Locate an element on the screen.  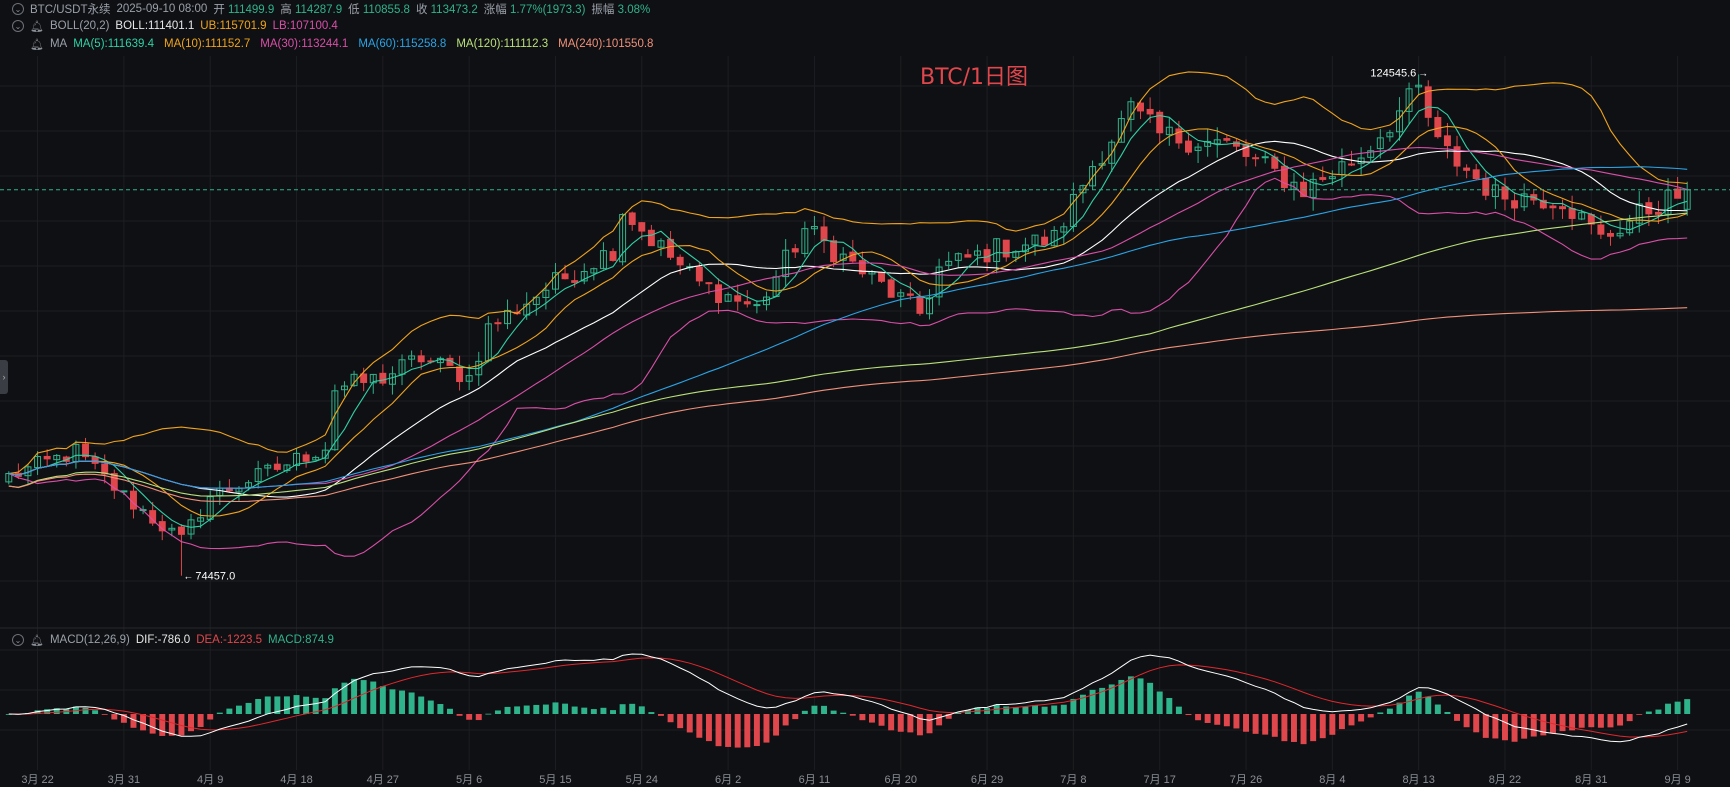
candle-datetime: 2025-09-10 08:00 is located at coordinates (162, 9).